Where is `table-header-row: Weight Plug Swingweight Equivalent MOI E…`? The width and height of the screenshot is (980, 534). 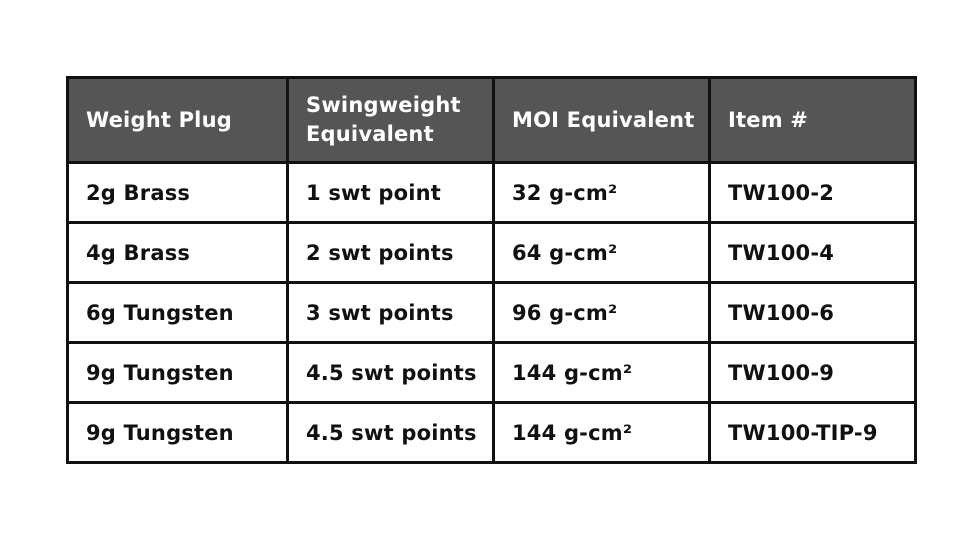 table-header-row: Weight Plug Swingweight Equivalent MOI E… is located at coordinates (491, 120).